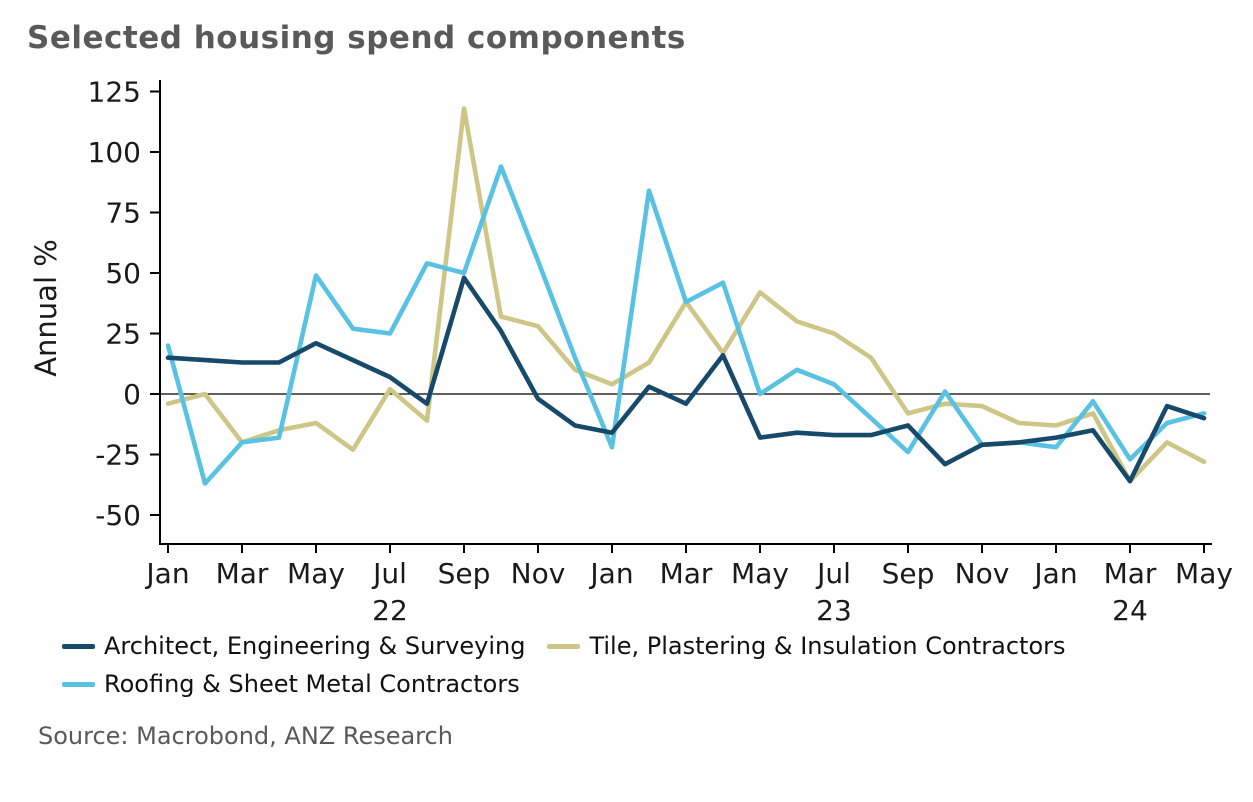 This screenshot has width=1253, height=802. What do you see at coordinates (132, 394) in the screenshot?
I see `y-tick-label: 0` at bounding box center [132, 394].